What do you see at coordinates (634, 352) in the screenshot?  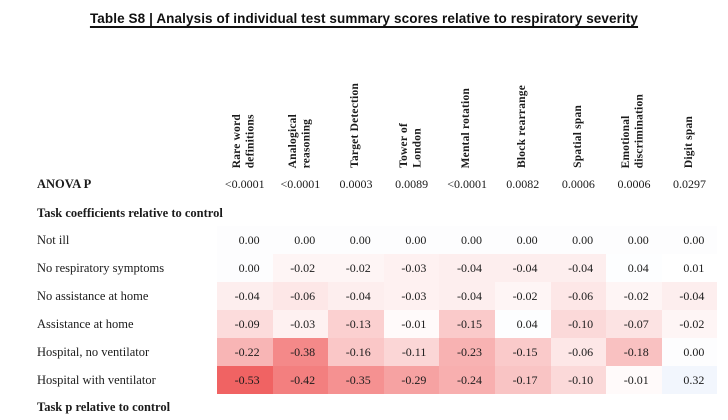 I see `coefficient-cell: -0.18` at bounding box center [634, 352].